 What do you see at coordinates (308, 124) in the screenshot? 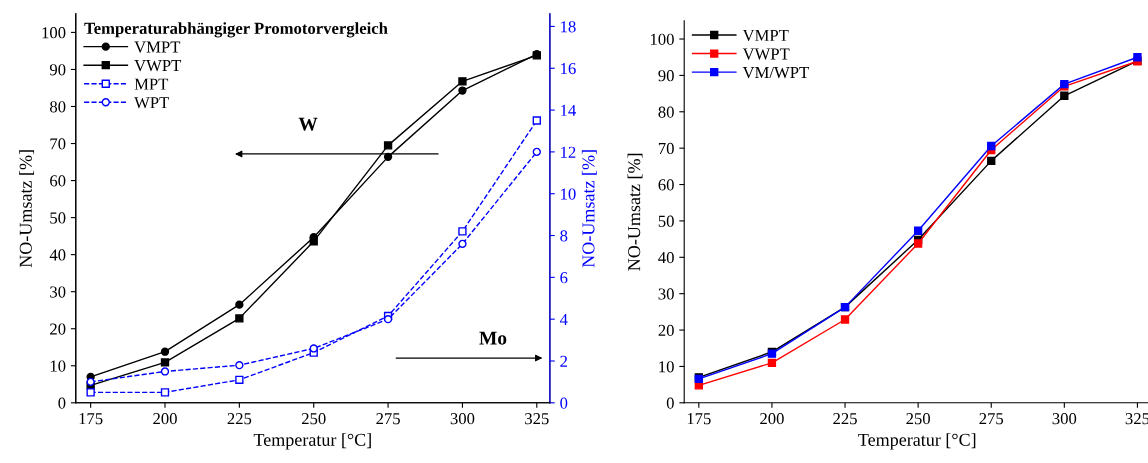
I see `annotation: W` at bounding box center [308, 124].